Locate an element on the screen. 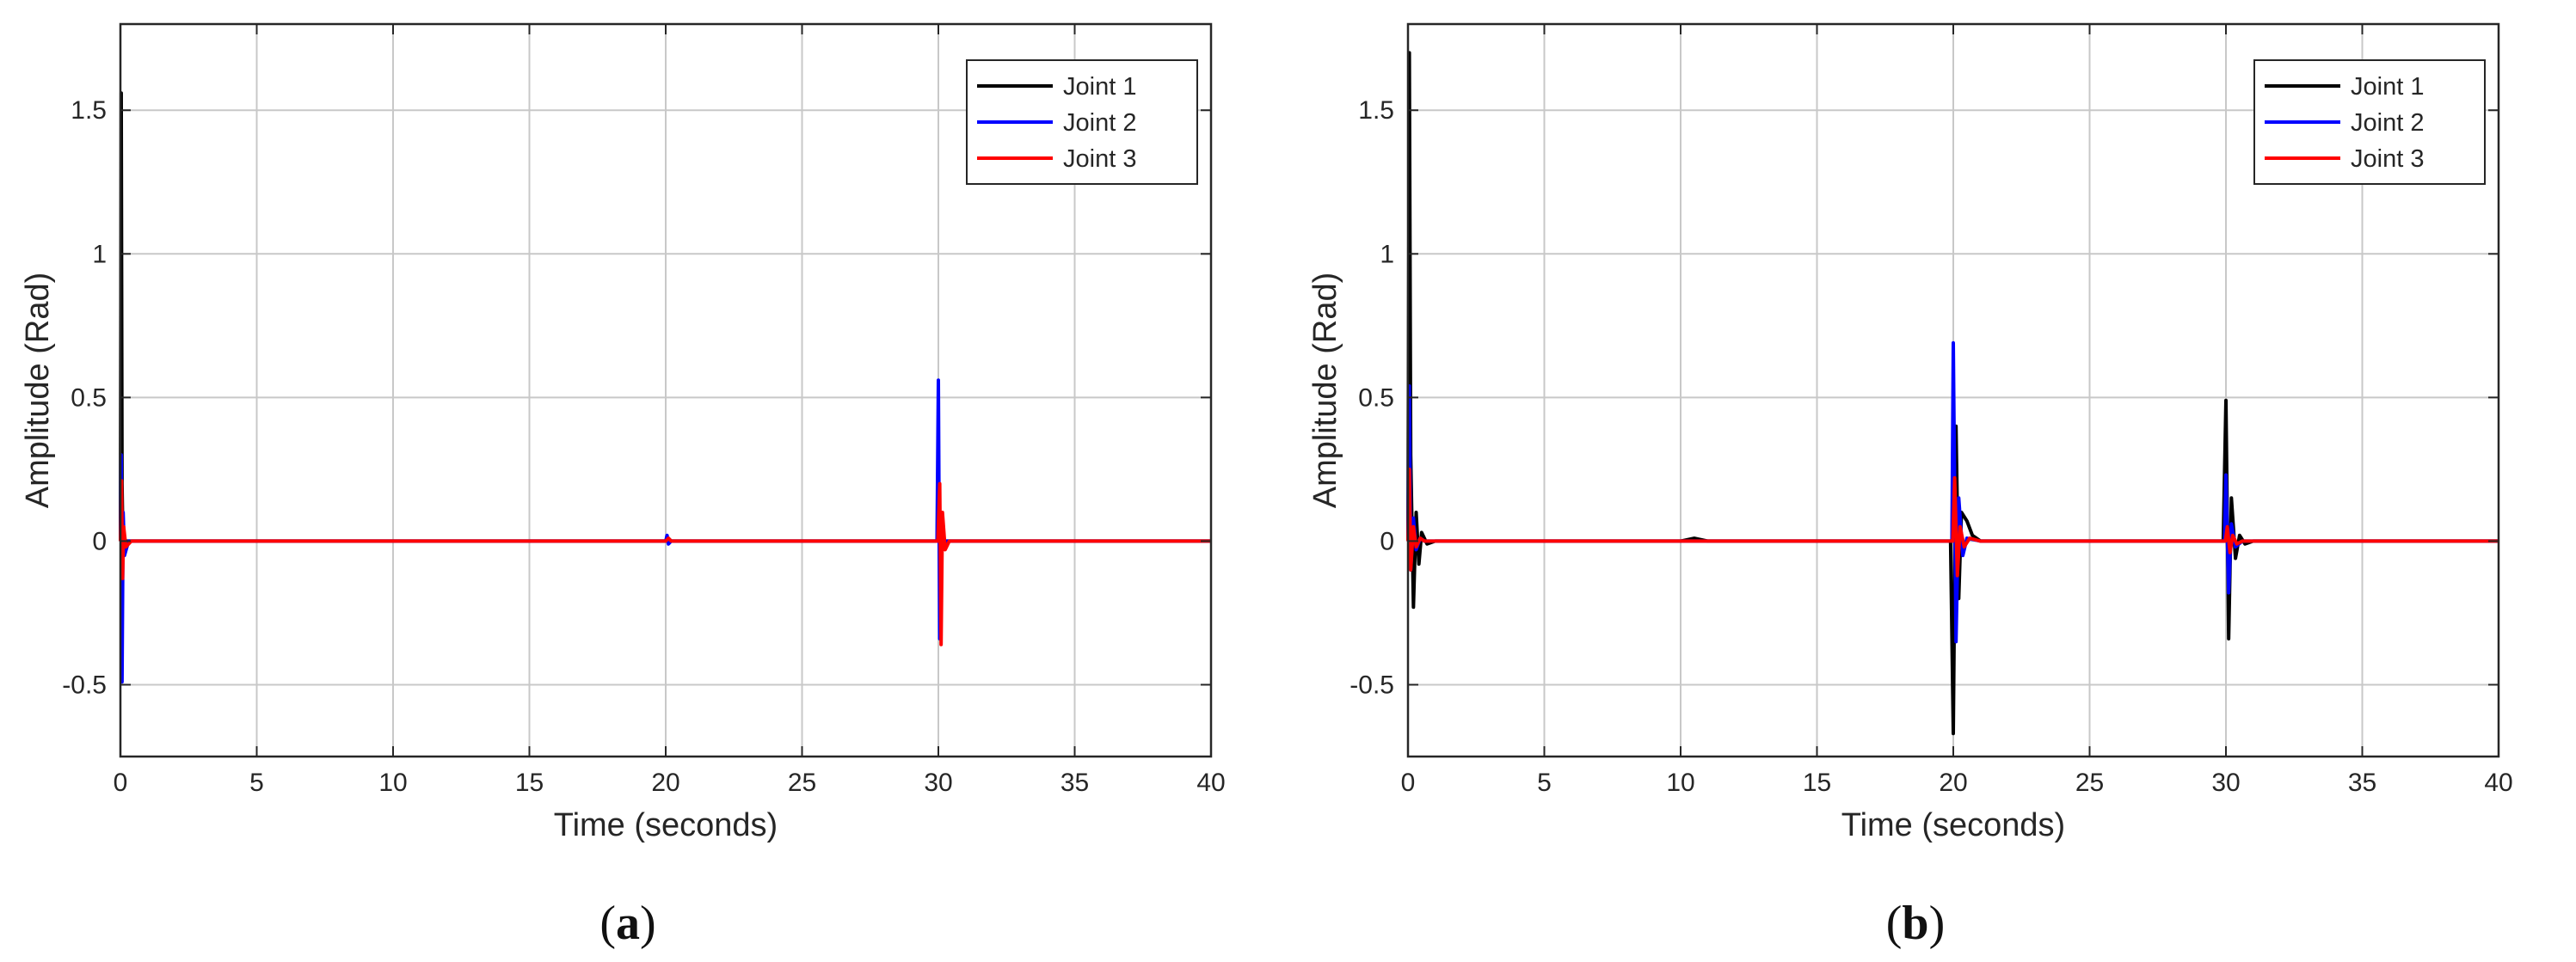 The image size is (2576, 962). panel-label-a: (a) is located at coordinates (627, 923).